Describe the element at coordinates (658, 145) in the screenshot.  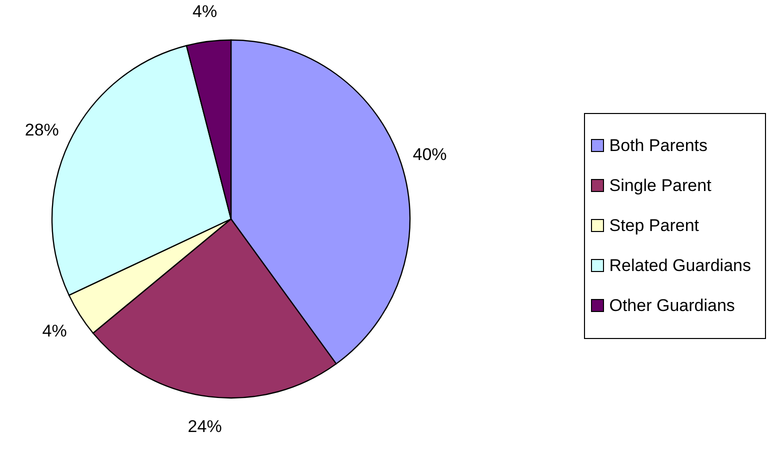
I see `legend-label: Both Parents` at that location.